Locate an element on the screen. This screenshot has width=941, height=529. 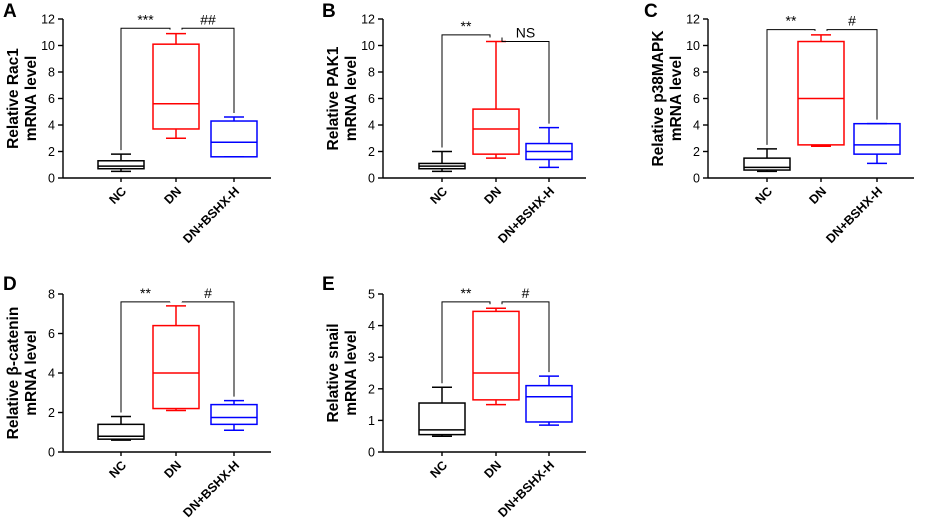
y-axis-label-line: Relative snail is located at coordinates (333, 372).